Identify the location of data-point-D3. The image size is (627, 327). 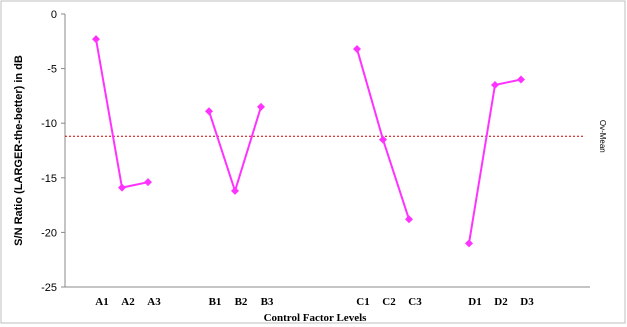
(521, 79).